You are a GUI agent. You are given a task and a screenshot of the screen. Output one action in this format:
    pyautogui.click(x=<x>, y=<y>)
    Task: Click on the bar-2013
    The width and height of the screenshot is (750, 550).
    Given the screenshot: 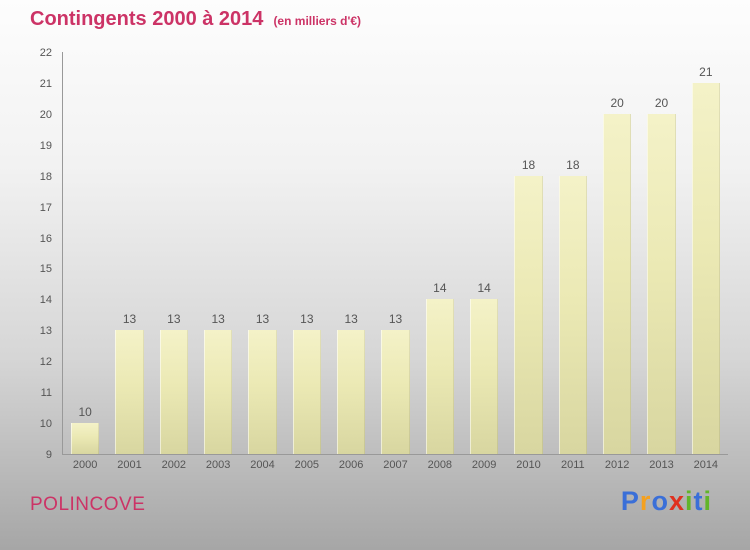 What is the action you would take?
    pyautogui.click(x=661, y=283)
    